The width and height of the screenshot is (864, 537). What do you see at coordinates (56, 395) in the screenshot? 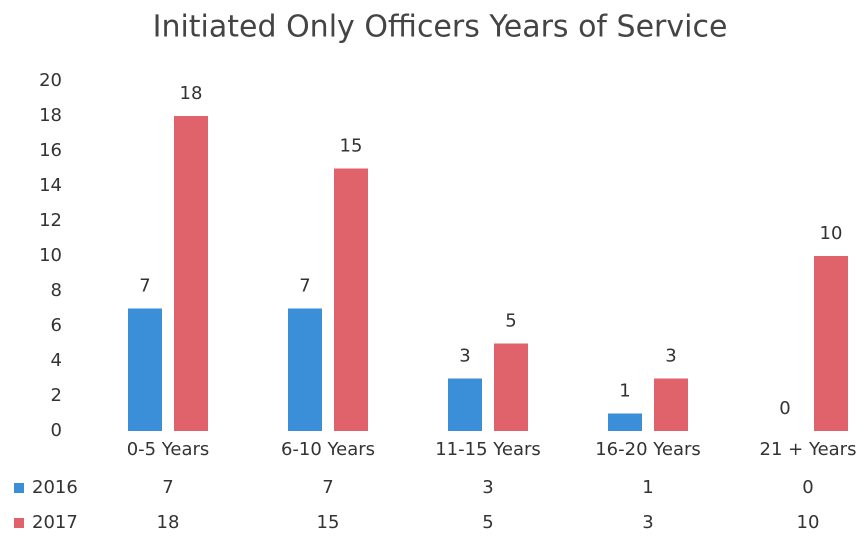
I see `y-tick-label: 2` at bounding box center [56, 395].